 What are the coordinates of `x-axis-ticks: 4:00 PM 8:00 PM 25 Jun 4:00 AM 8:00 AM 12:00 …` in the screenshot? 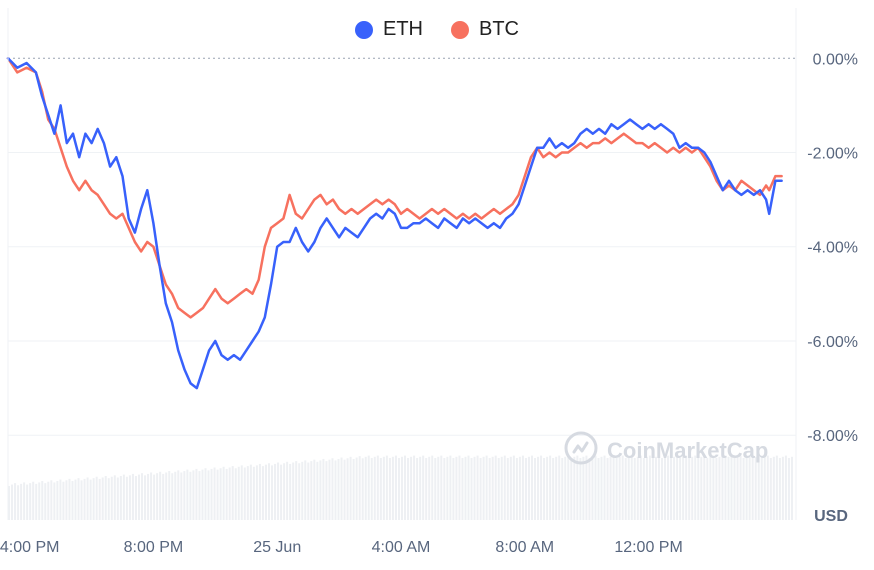 It's located at (341, 547).